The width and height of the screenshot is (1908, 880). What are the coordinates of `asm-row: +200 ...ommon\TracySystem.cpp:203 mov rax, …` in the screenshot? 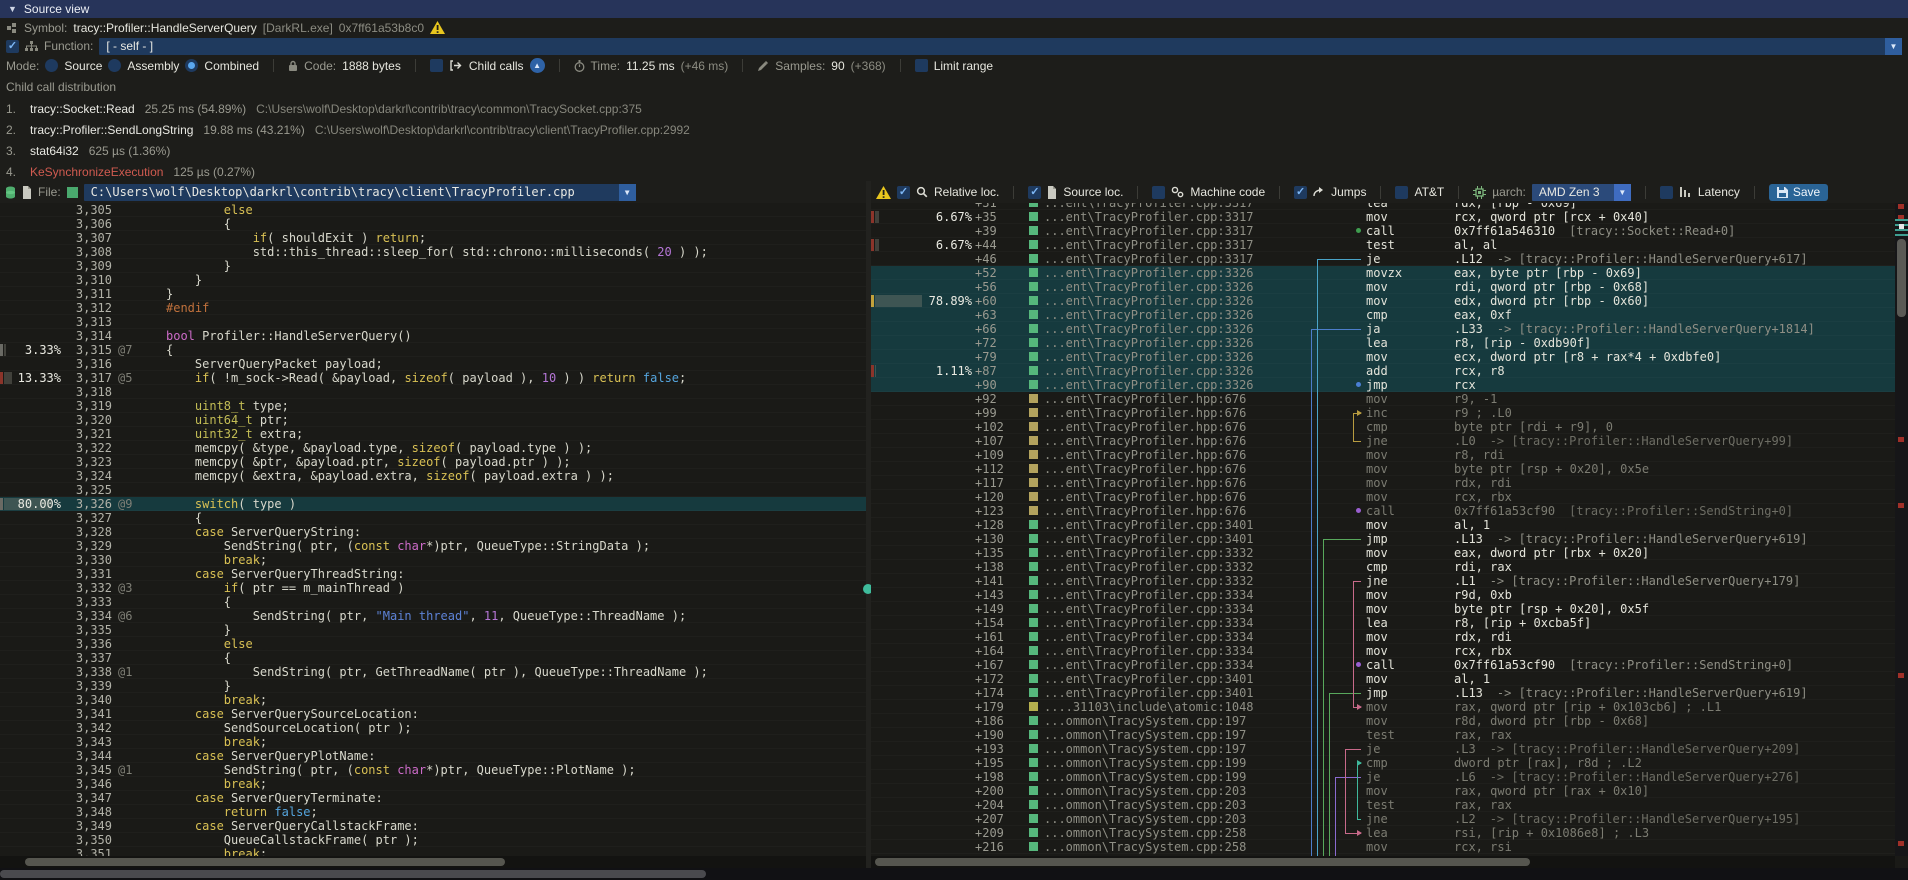 It's located at (1383, 791).